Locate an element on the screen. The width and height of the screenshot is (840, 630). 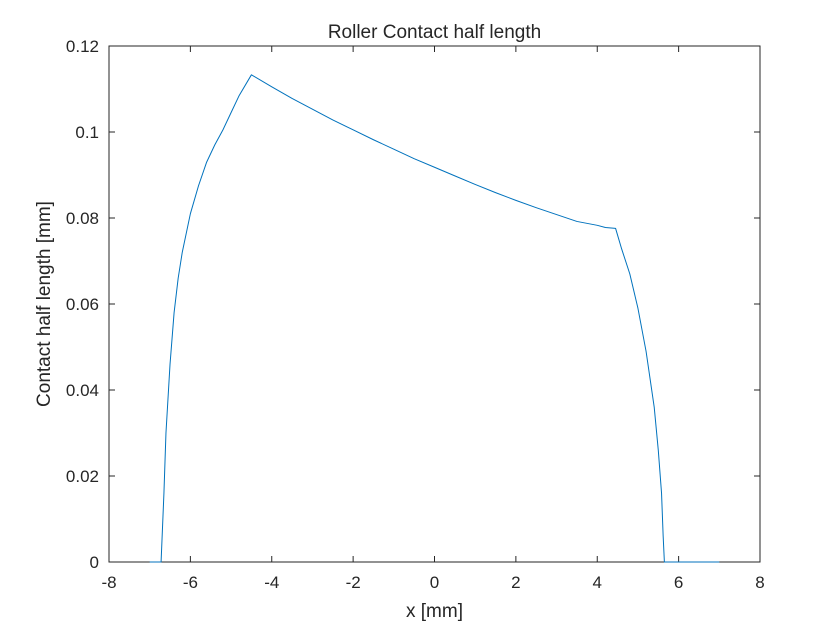
y-tick-label: 0.04 is located at coordinates (82, 390).